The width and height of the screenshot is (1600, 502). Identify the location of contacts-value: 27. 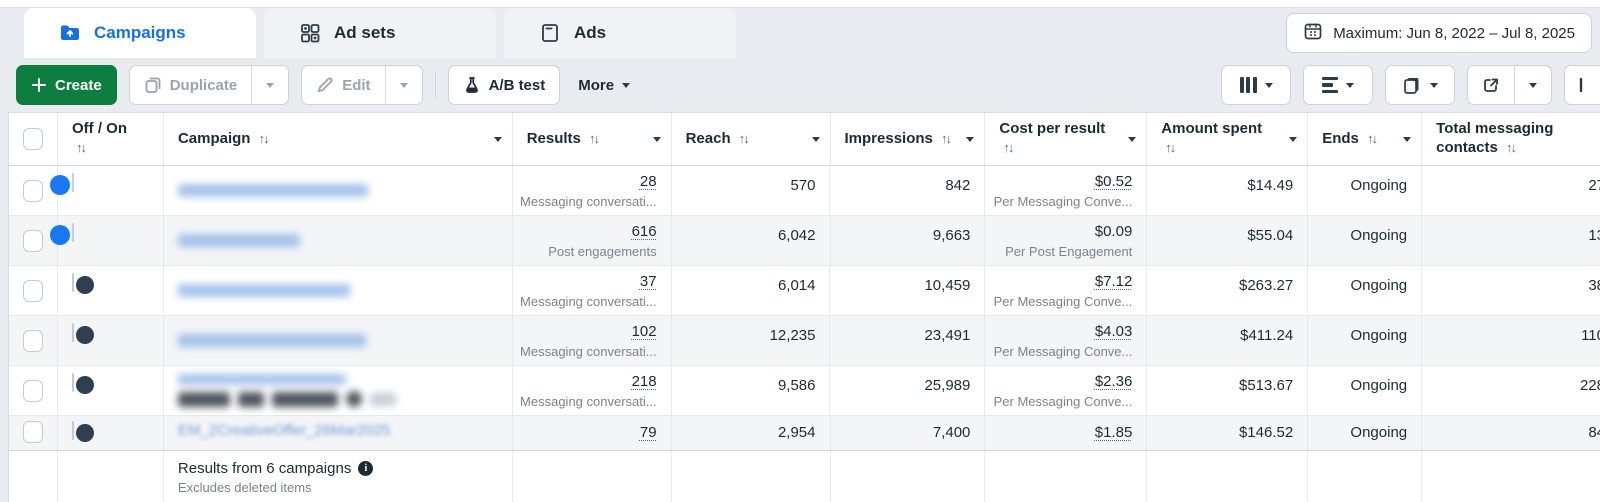
(1594, 185).